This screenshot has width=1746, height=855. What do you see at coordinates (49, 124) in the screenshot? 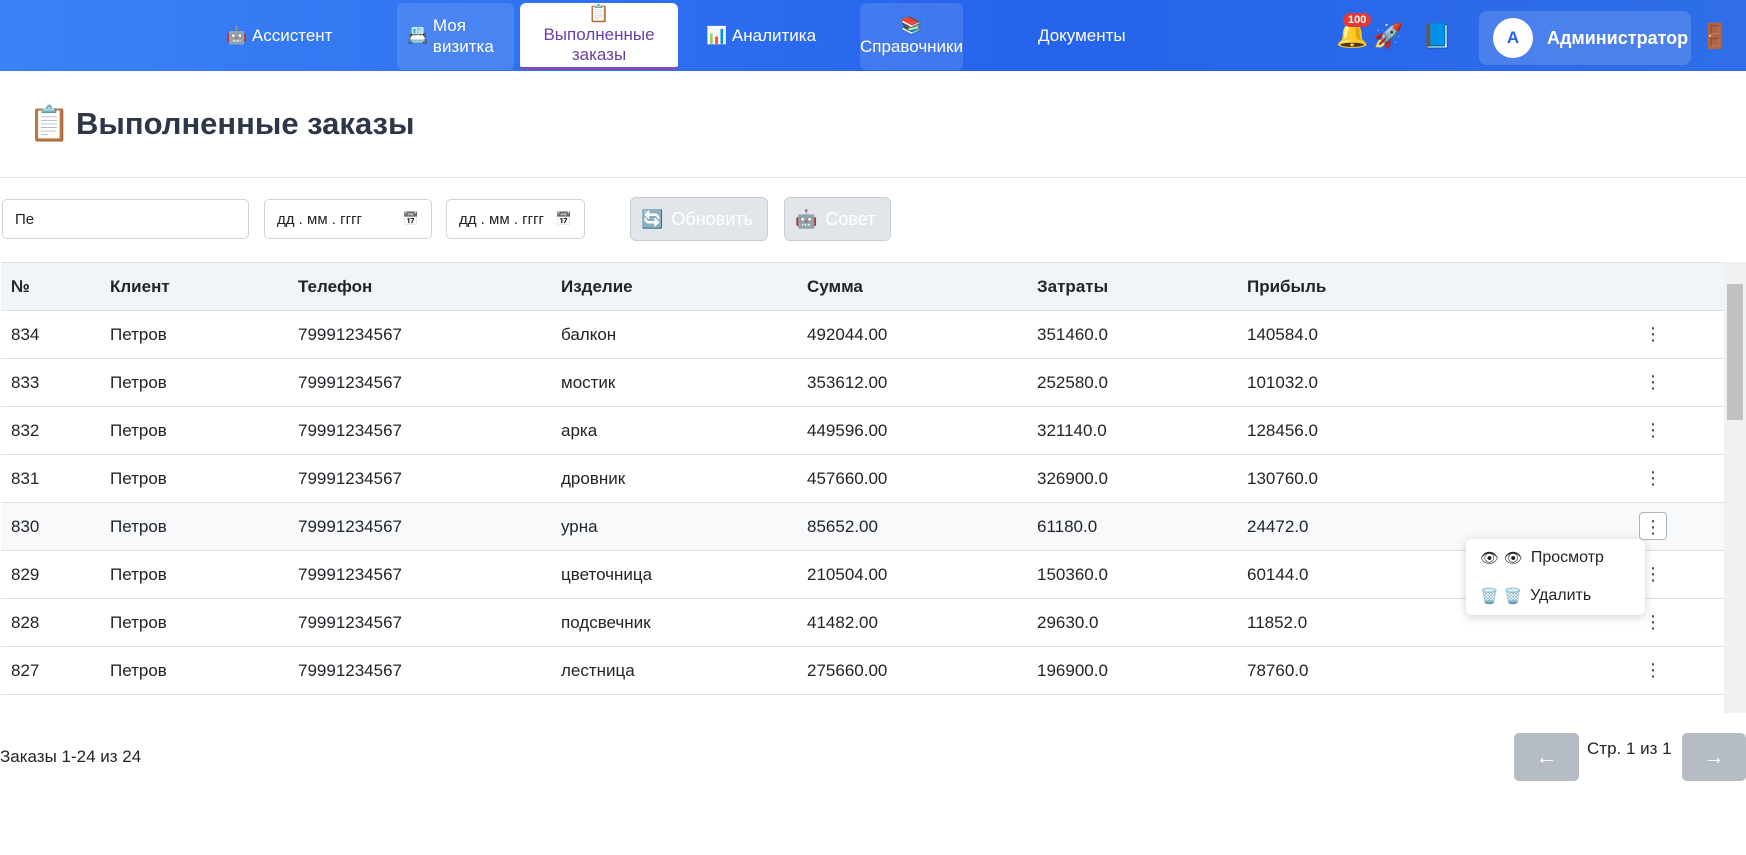
I see `header-icon: 📋` at bounding box center [49, 124].